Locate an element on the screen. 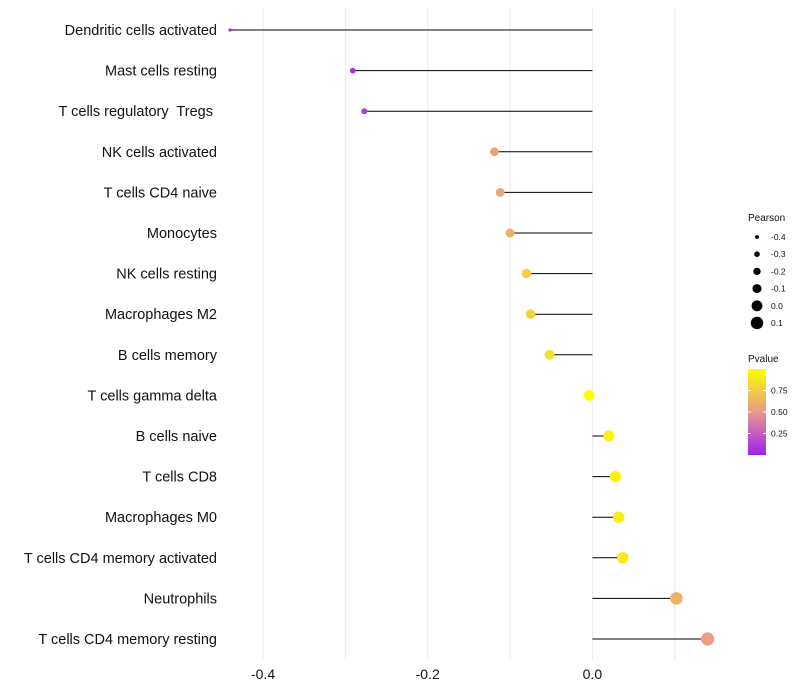  x-tick-label: -0.2 is located at coordinates (428, 674).